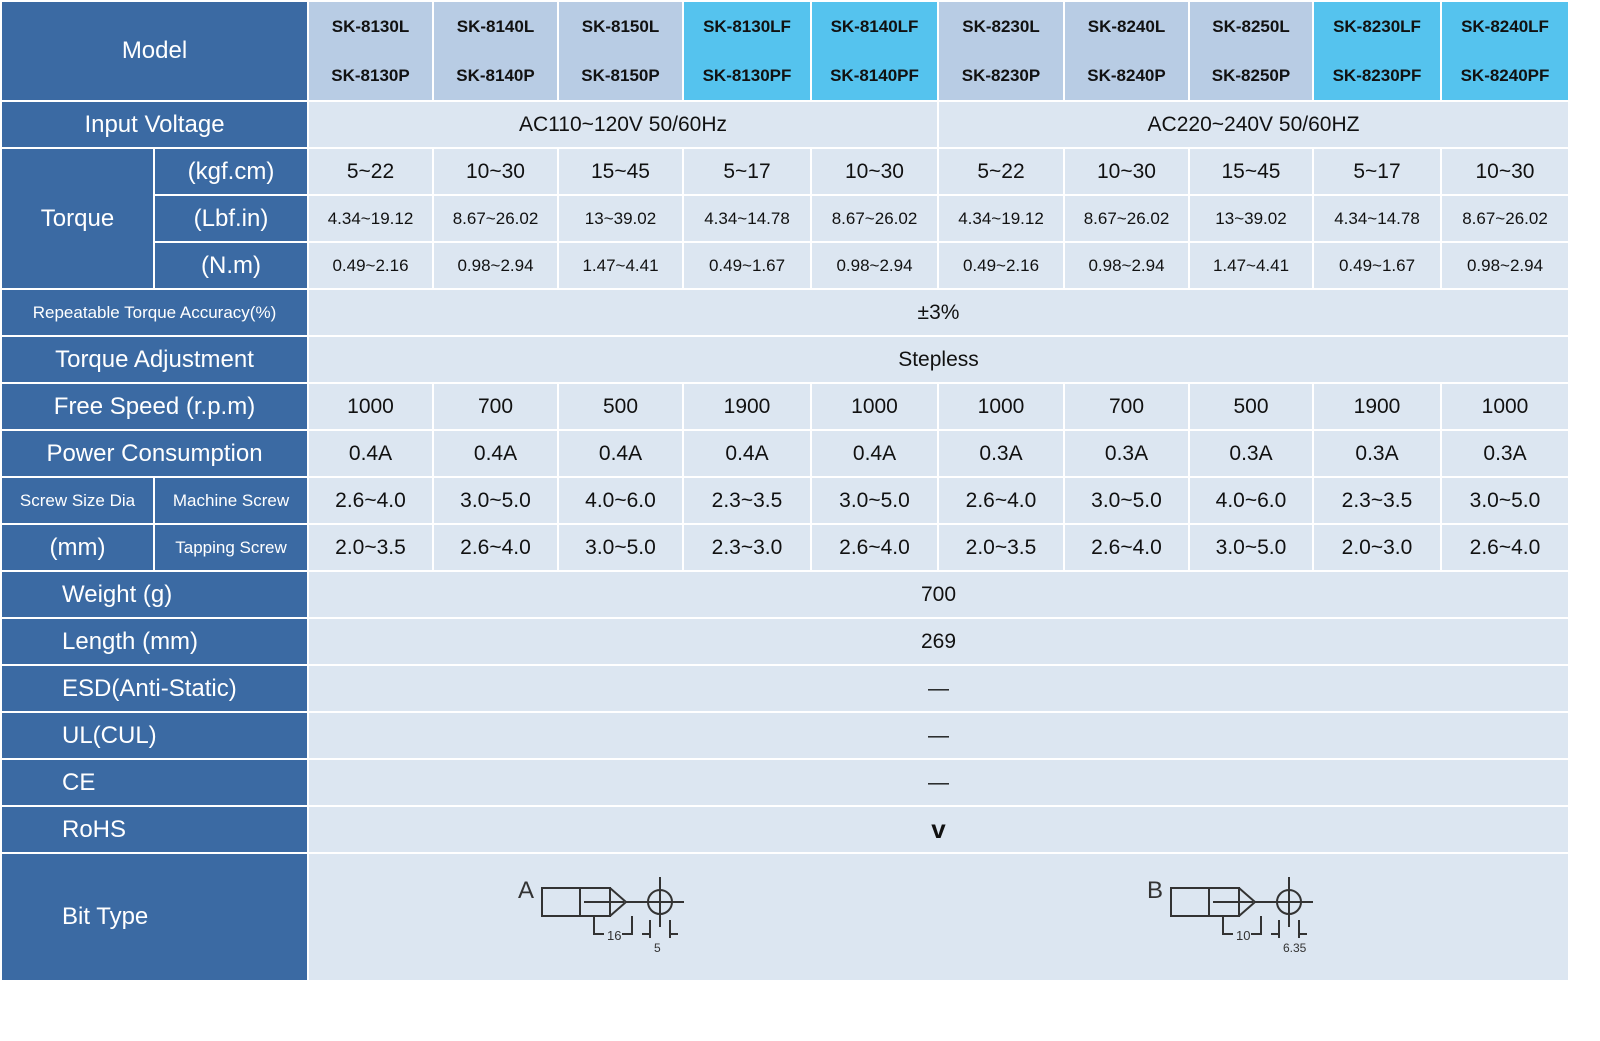  Describe the element at coordinates (938, 594) in the screenshot. I see `weight-value: 700` at that location.